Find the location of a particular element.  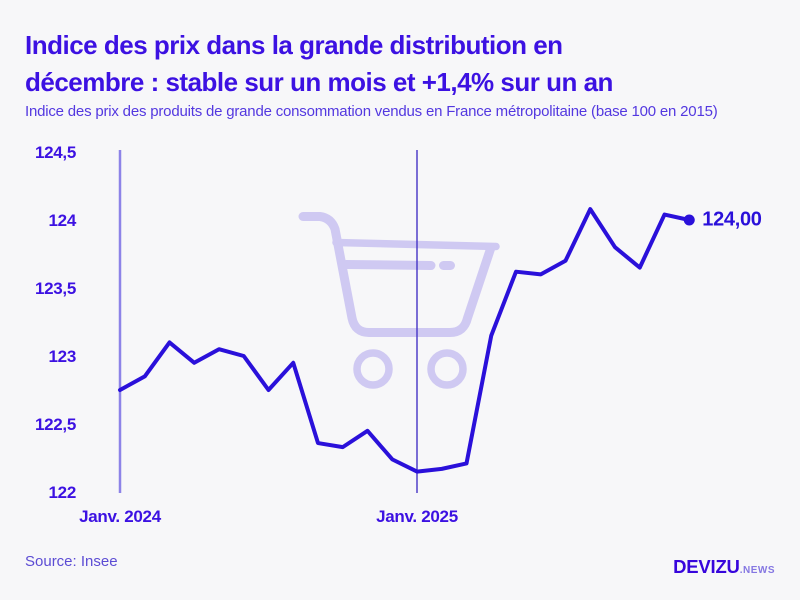

x-axis-tick-label: Janv. 2025 is located at coordinates (417, 516).